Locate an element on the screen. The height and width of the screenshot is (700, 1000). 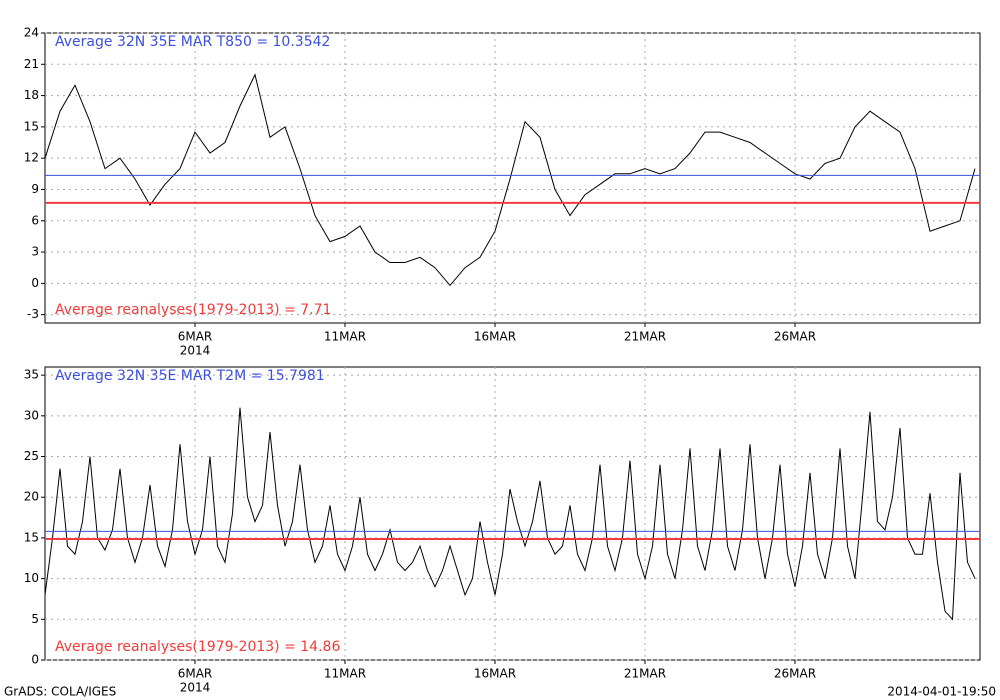
reference-label: Average reanalyses(1979-2013) = 14.86 is located at coordinates (197, 647).